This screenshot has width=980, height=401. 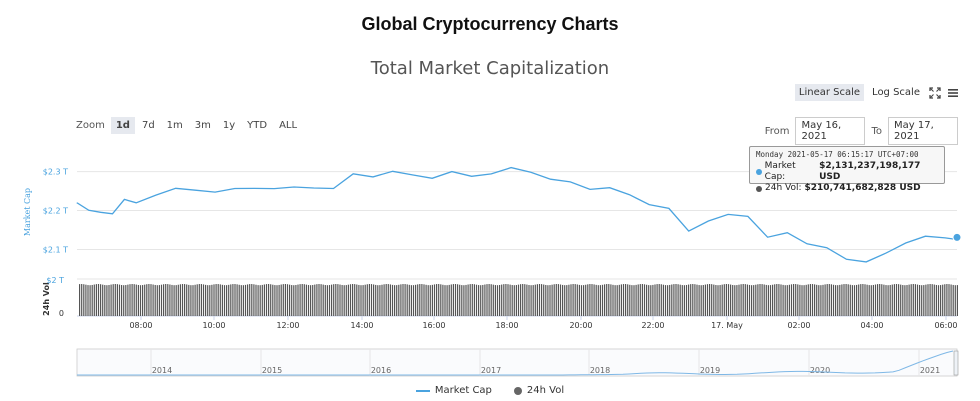 I want to click on x-tick-label: 06:00, so click(x=945, y=325).